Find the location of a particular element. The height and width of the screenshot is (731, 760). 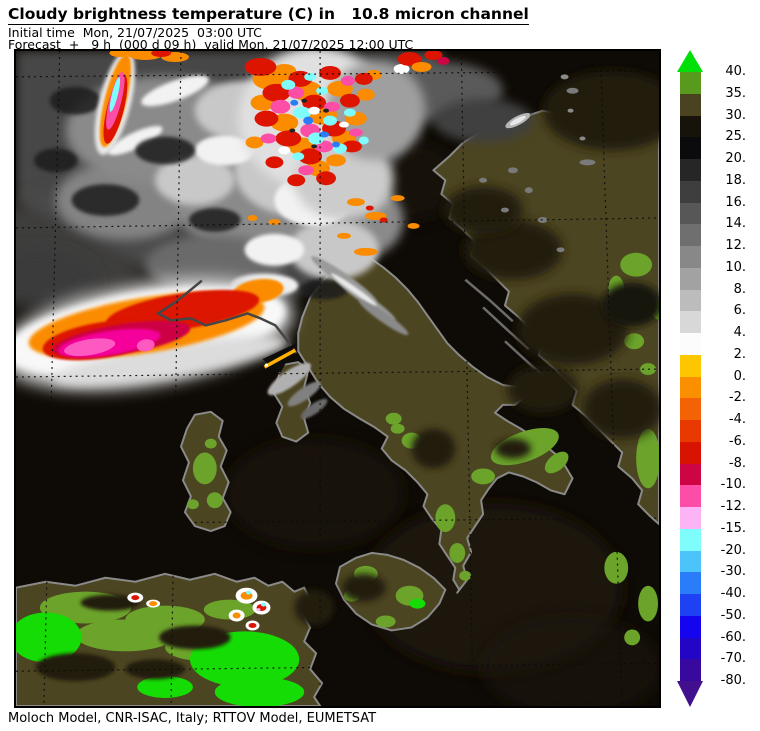

legend-label: -8. is located at coordinates (737, 463).